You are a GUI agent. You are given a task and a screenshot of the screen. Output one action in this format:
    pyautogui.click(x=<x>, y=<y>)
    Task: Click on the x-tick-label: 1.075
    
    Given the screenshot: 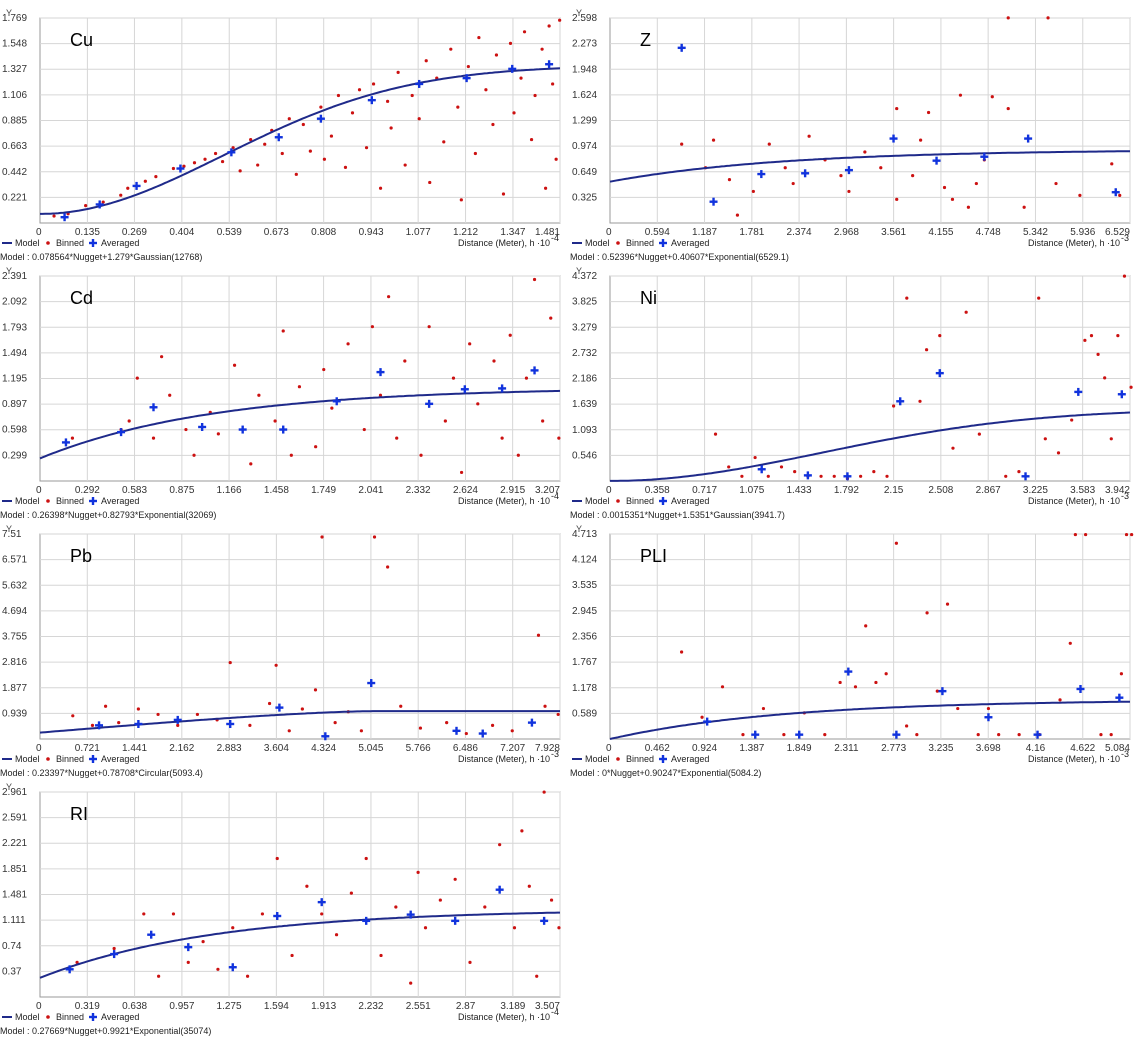 What is the action you would take?
    pyautogui.click(x=751, y=490)
    